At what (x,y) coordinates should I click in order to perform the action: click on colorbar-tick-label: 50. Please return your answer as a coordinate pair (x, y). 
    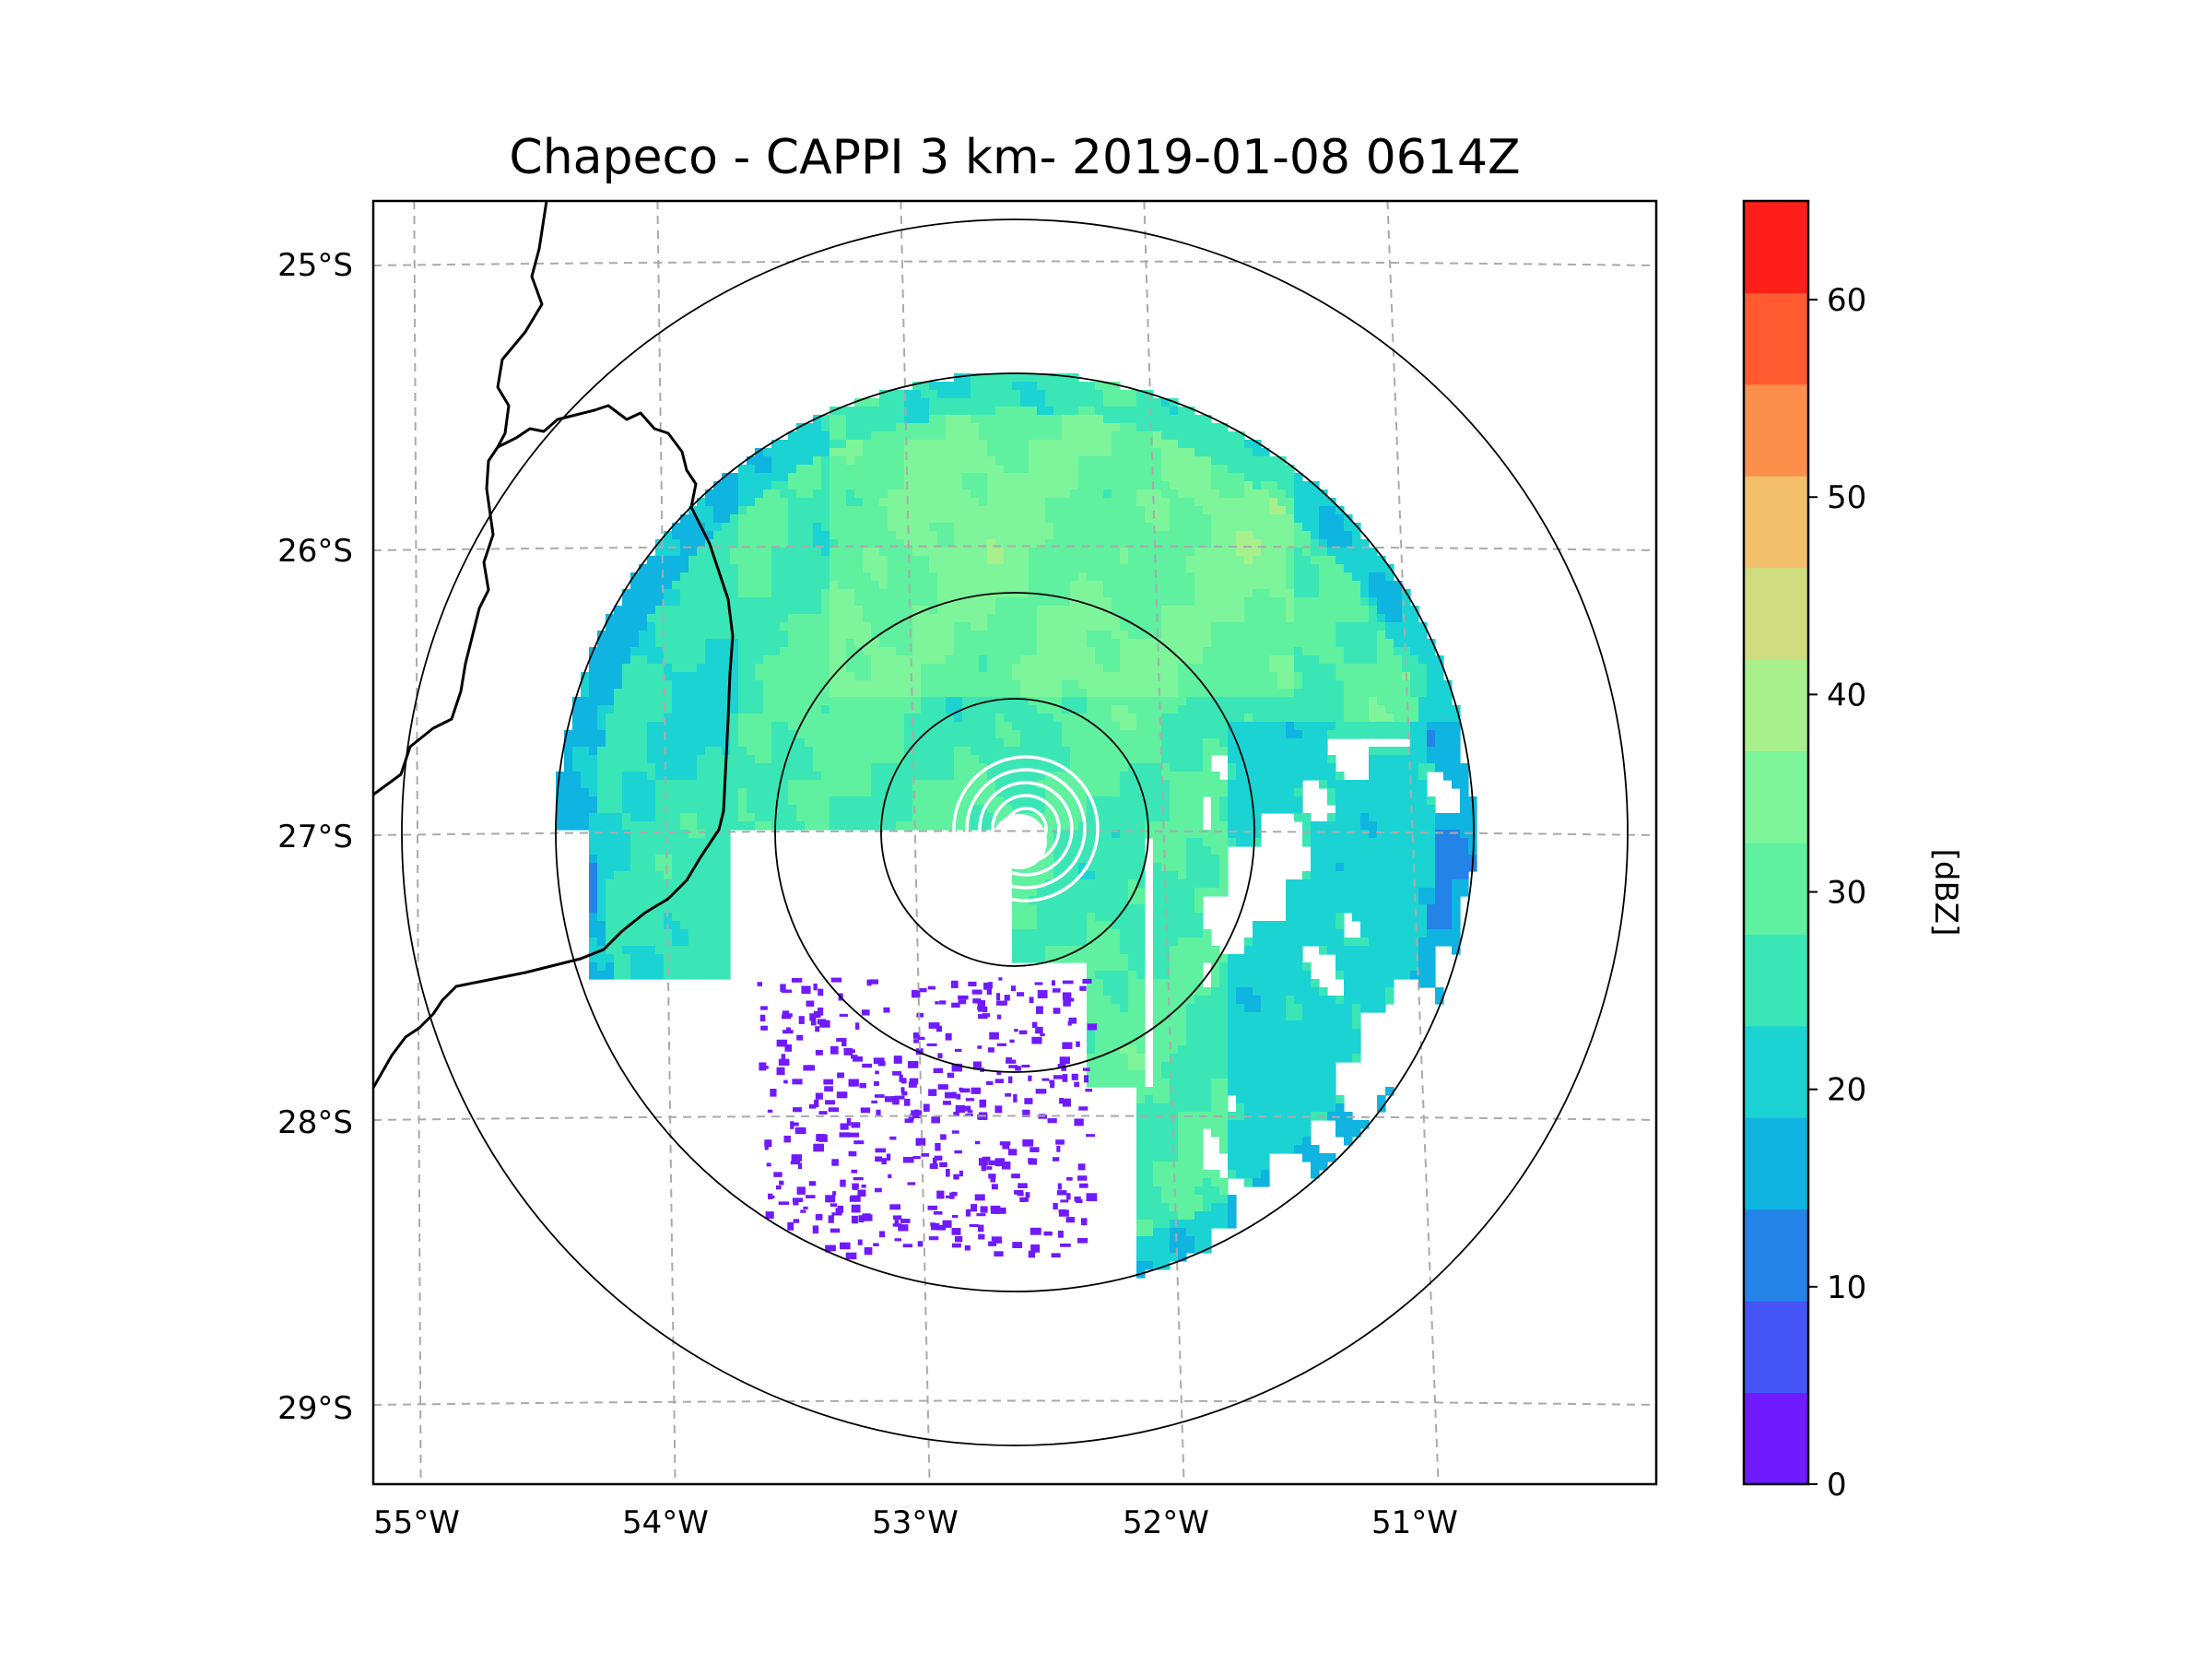
    Looking at the image, I should click on (1846, 497).